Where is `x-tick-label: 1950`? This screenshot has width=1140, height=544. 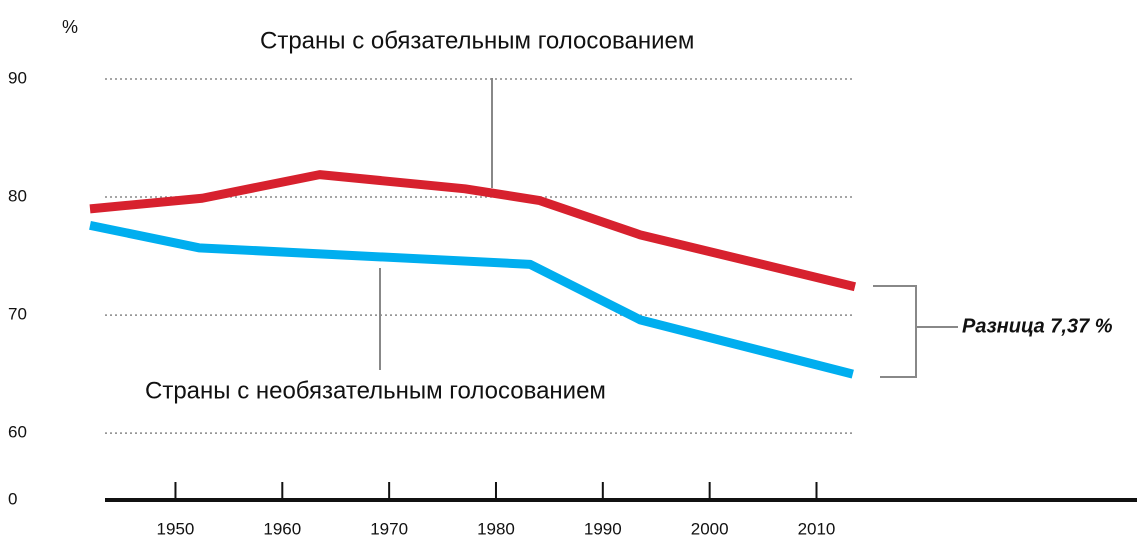 x-tick-label: 1950 is located at coordinates (176, 528).